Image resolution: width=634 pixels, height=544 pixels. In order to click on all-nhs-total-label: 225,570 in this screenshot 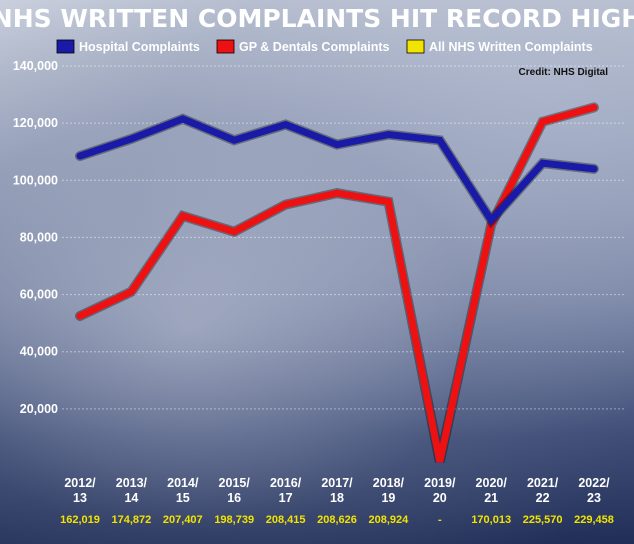, I will do `click(543, 520)`.